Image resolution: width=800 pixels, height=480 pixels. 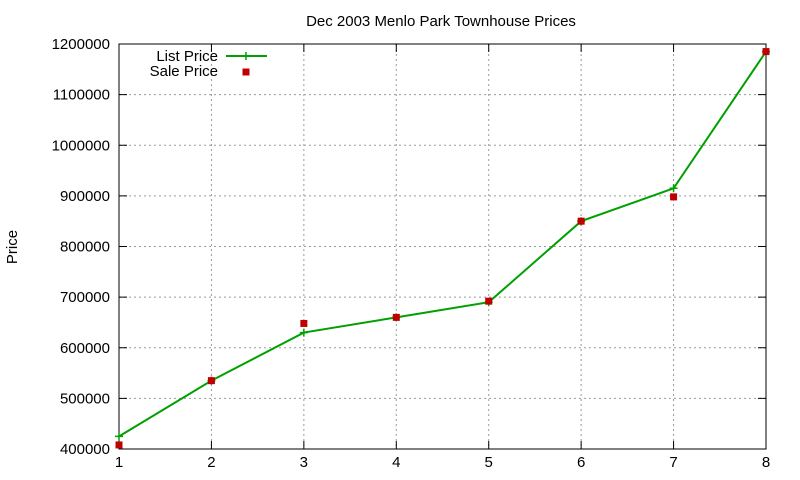 What do you see at coordinates (673, 462) in the screenshot?
I see `x-tick-label: 7` at bounding box center [673, 462].